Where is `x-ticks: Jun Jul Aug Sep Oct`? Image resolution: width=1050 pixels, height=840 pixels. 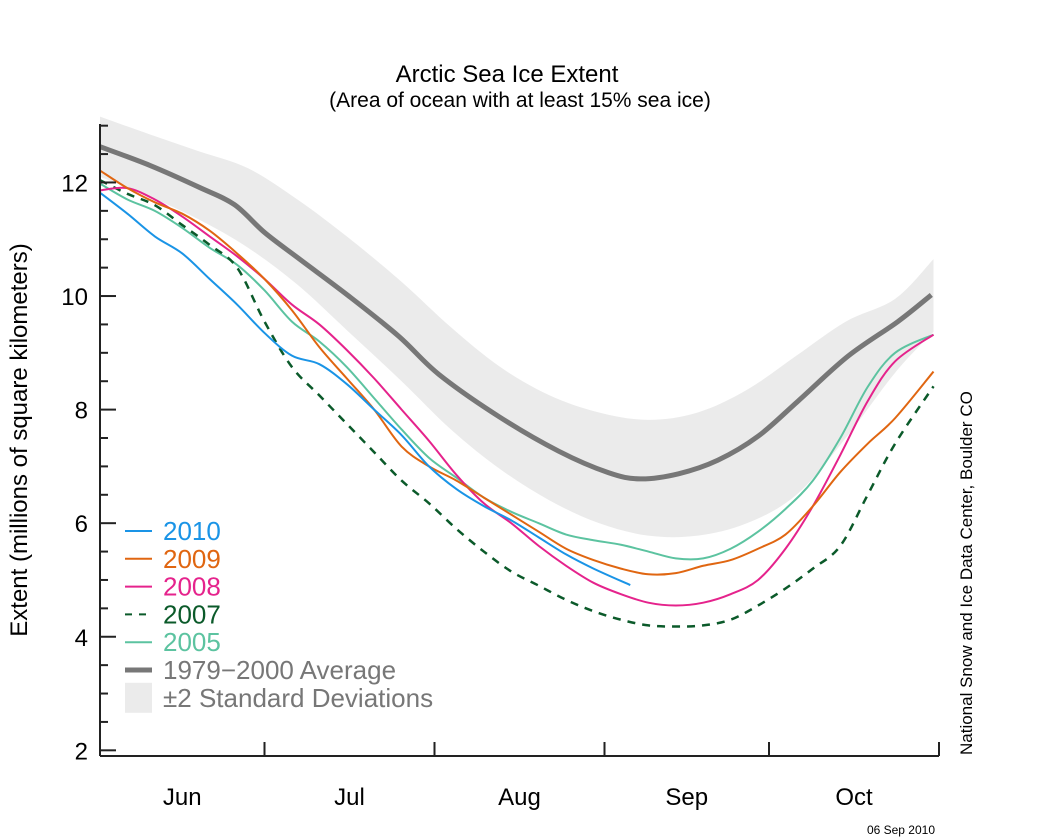 x-ticks: Jun Jul Aug Sep Oct is located at coordinates (551, 776).